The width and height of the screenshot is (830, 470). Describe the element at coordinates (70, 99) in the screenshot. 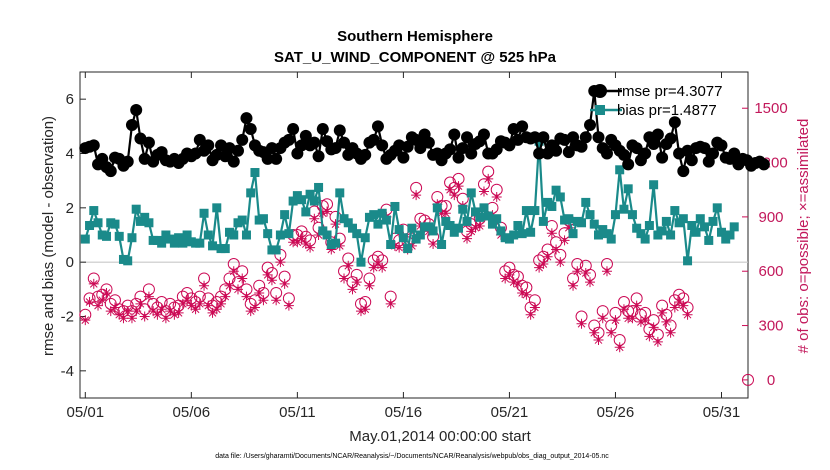

I see `y-tick-label-left: 6` at that location.